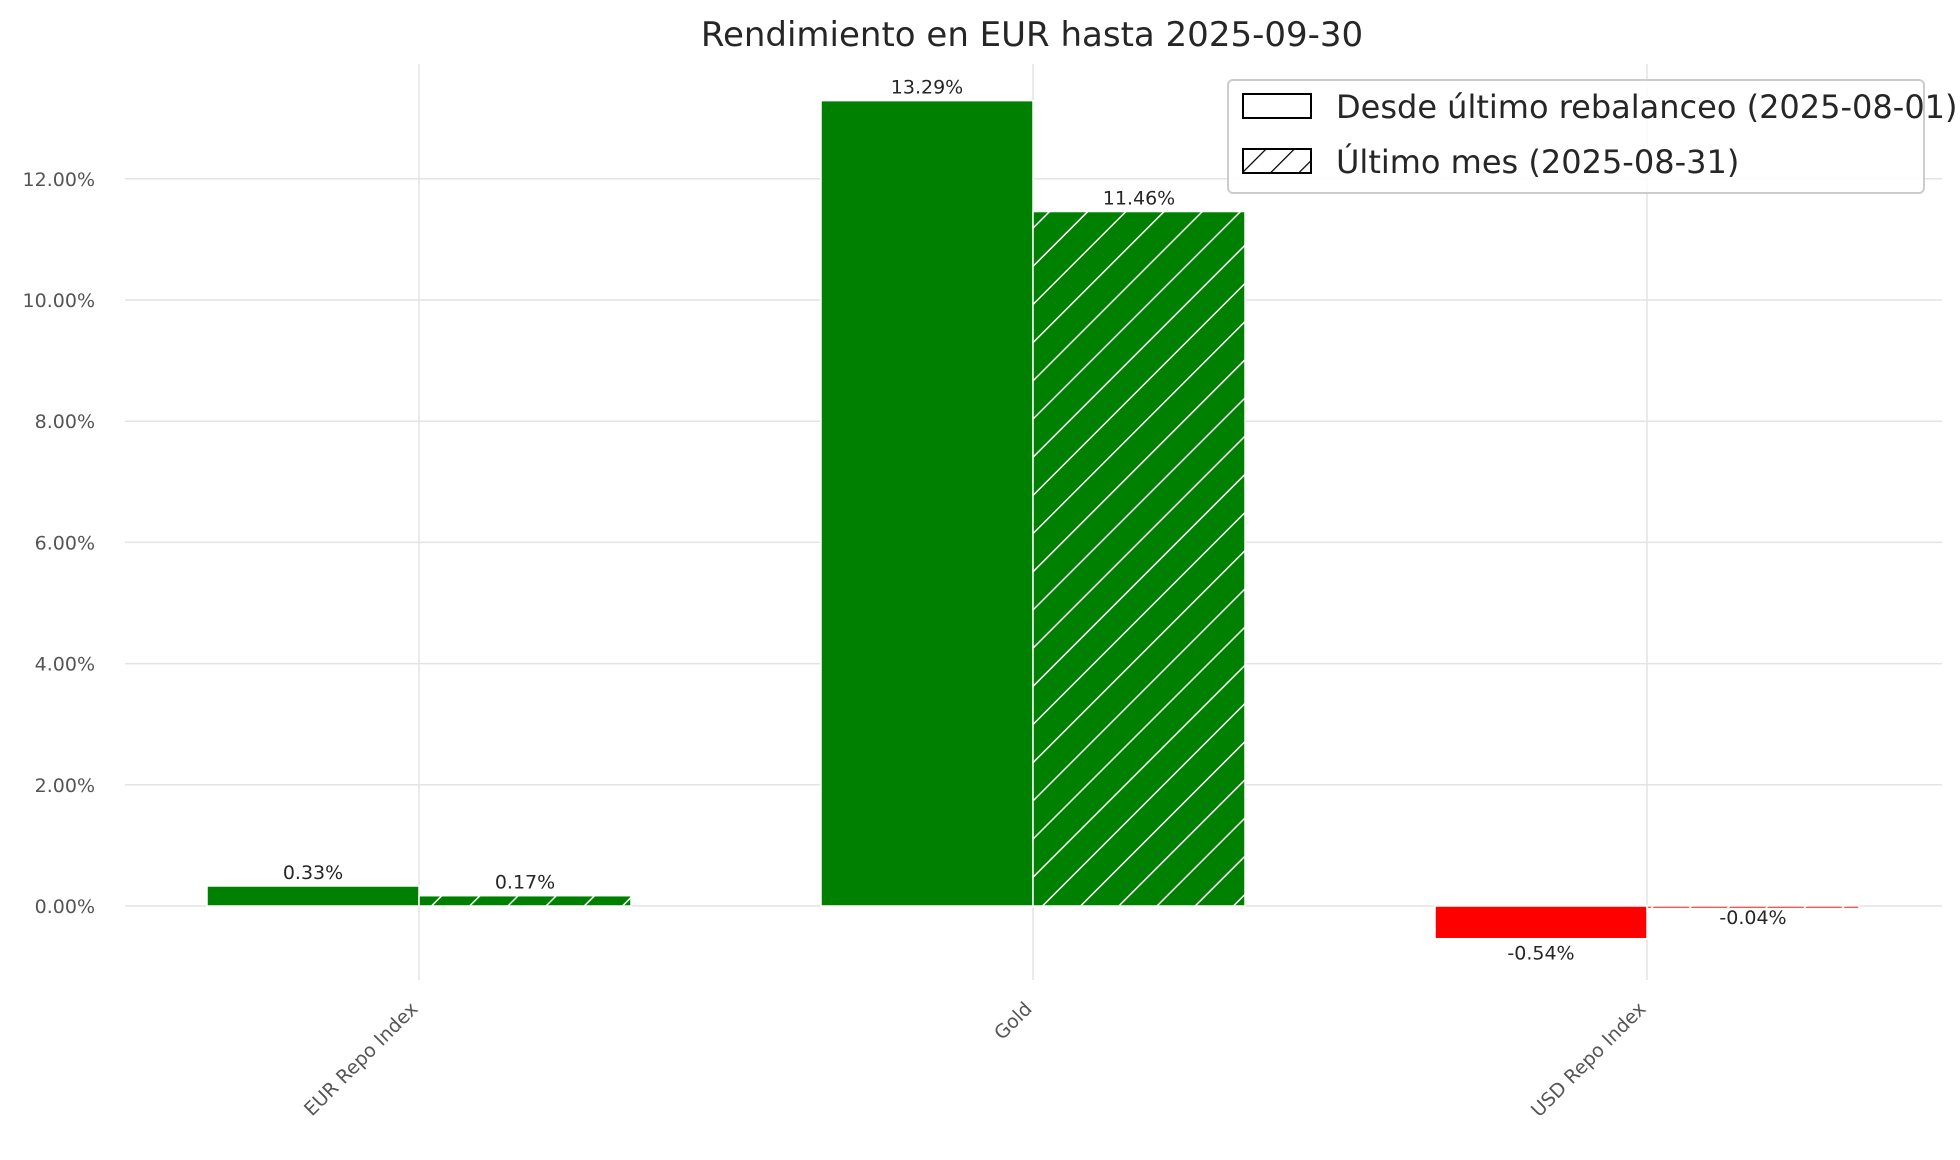 The image size is (1960, 1160). What do you see at coordinates (1540, 954) in the screenshot?
I see `data-label: -0.54%` at bounding box center [1540, 954].